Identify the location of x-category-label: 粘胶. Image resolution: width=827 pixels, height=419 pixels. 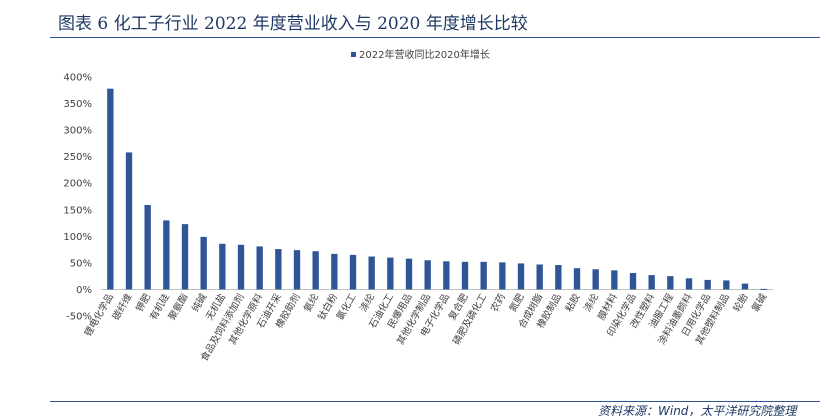
(573, 302).